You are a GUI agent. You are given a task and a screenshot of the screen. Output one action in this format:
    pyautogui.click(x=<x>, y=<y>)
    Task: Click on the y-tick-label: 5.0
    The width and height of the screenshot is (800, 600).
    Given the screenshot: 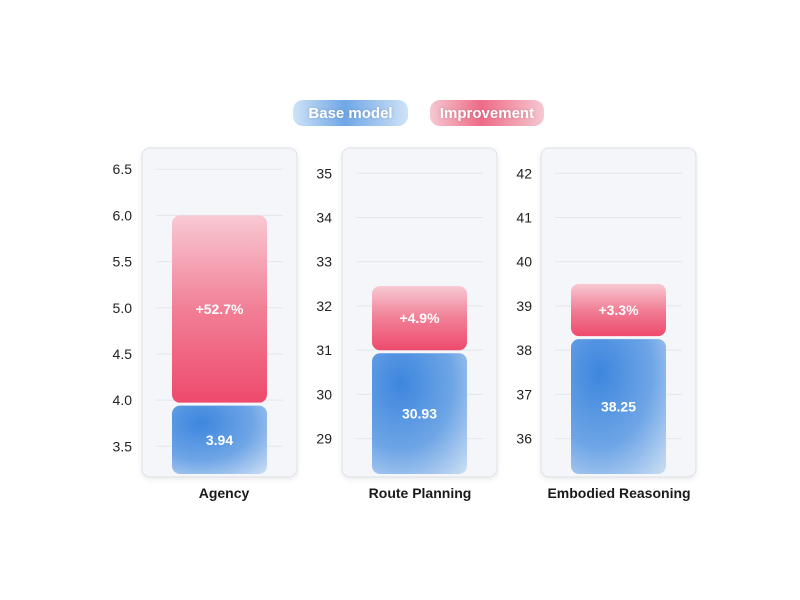 What is the action you would take?
    pyautogui.click(x=123, y=308)
    